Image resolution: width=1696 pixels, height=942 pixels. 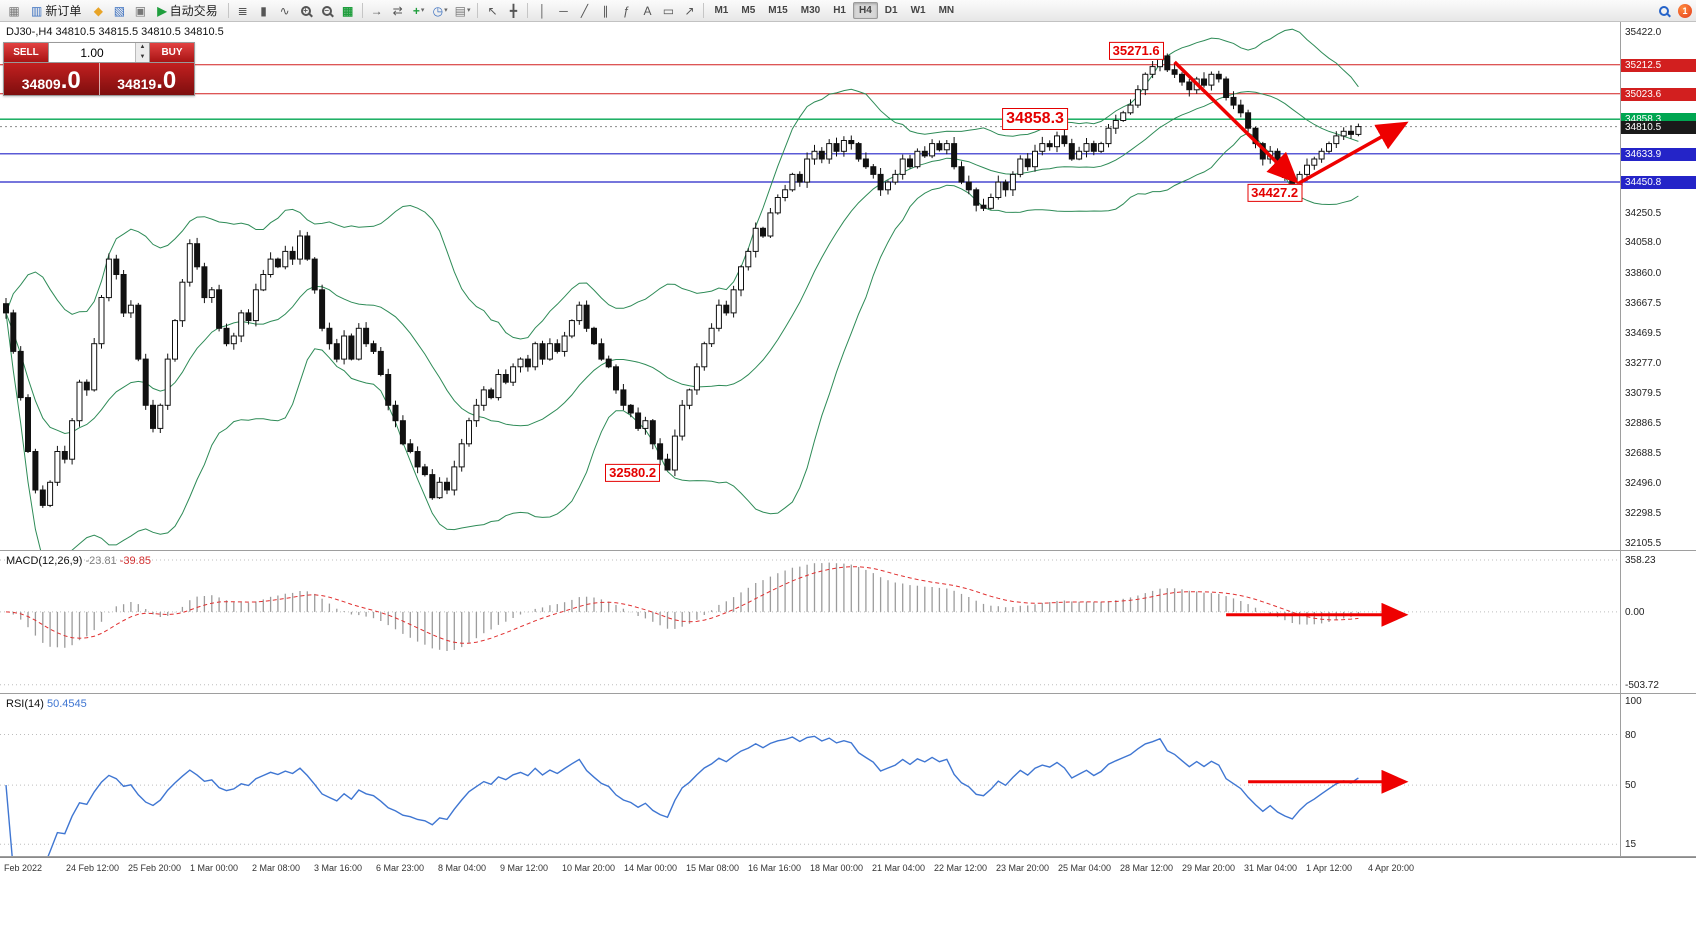 I want to click on price-tick: 33079.5, so click(x=1643, y=394).